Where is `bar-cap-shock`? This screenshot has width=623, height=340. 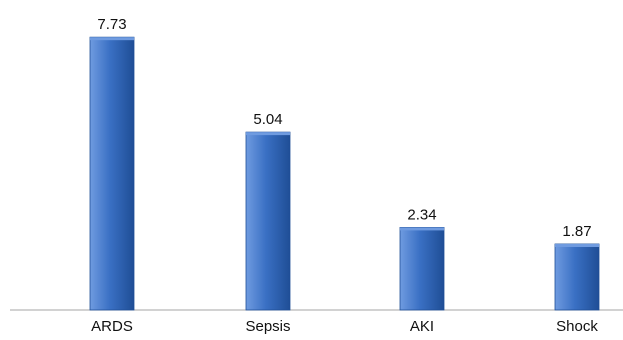 bar-cap-shock is located at coordinates (577, 245).